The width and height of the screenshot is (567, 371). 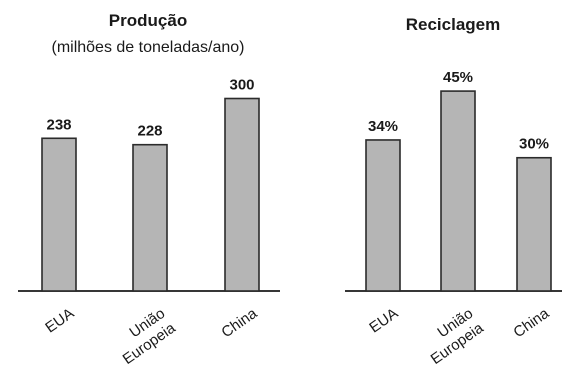 I want to click on production-category-label-china: China, so click(x=239, y=323).